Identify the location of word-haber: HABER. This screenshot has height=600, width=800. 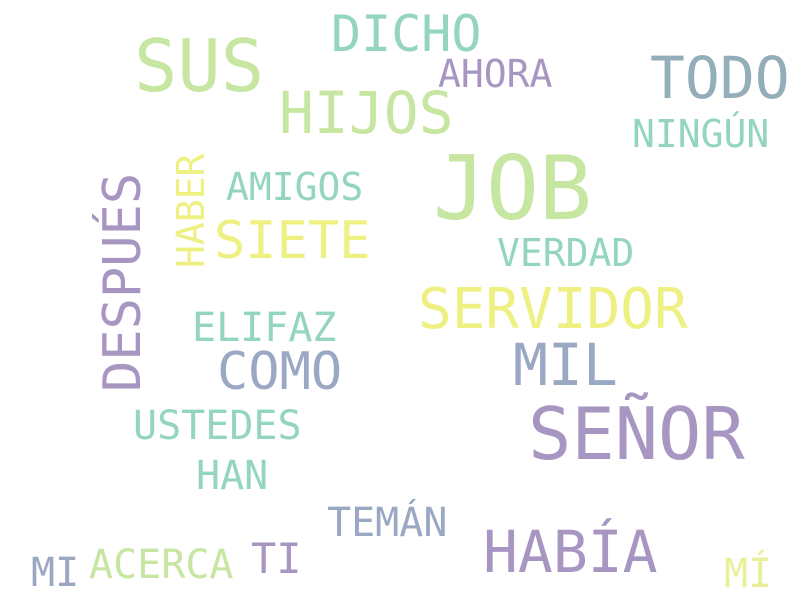
(191, 210).